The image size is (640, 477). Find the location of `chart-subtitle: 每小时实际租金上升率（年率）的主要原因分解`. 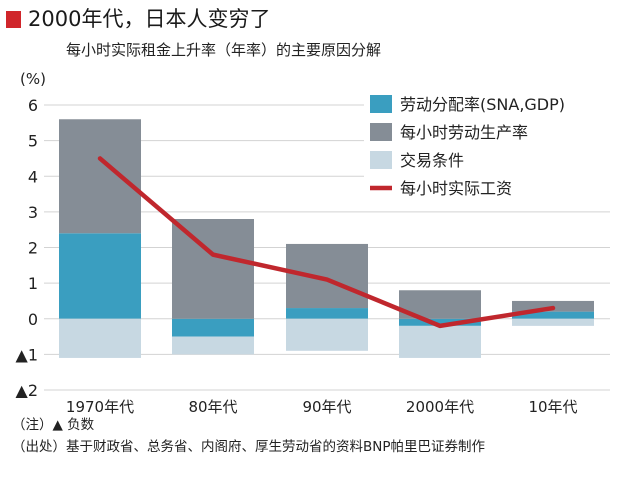

chart-subtitle: 每小时实际租金上升率（年率）的主要原因分解 is located at coordinates (224, 50).